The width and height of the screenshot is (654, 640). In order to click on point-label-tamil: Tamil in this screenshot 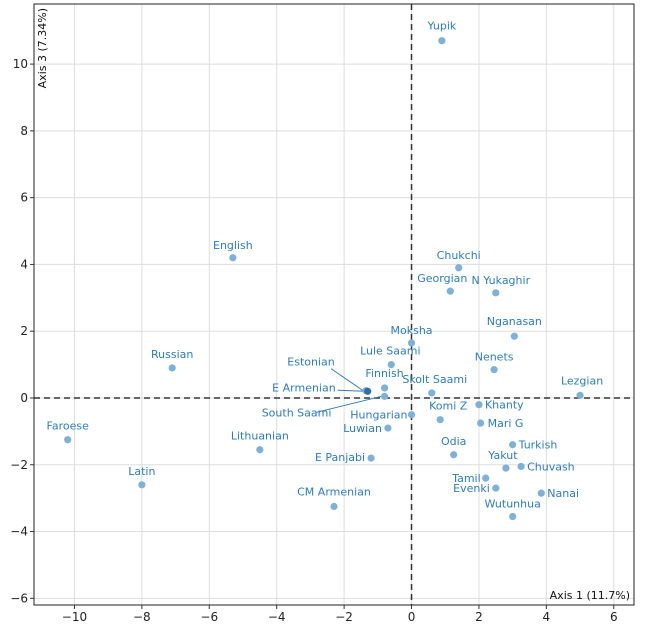, I will do `click(465, 478)`.